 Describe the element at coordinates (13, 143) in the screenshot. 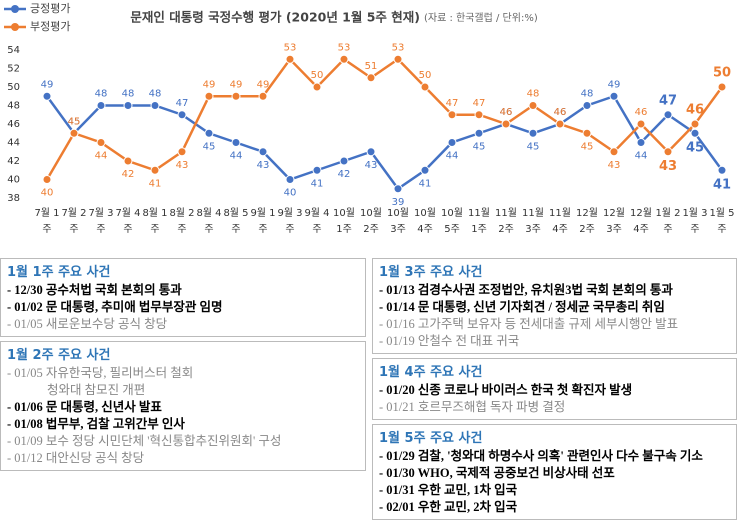

I see `y-tick-label: 44` at that location.